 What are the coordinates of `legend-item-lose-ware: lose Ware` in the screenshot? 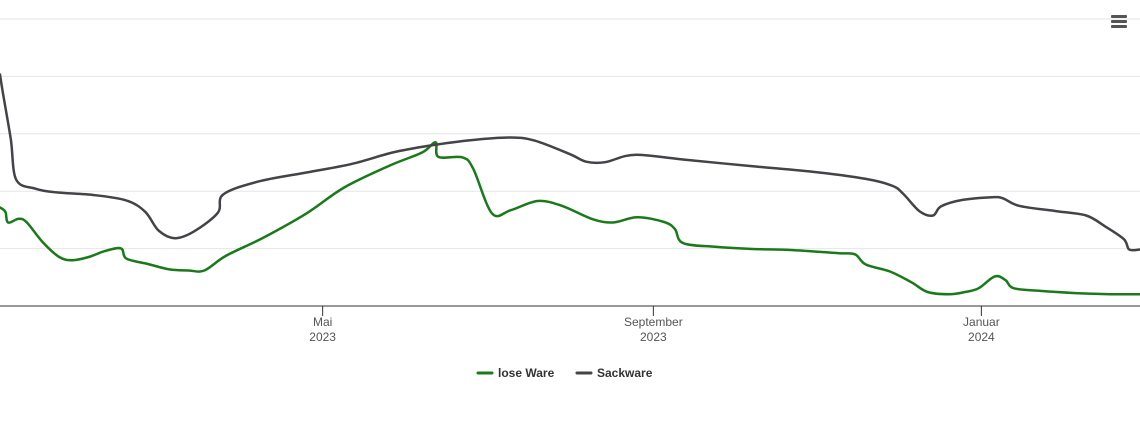 It's located at (515, 373).